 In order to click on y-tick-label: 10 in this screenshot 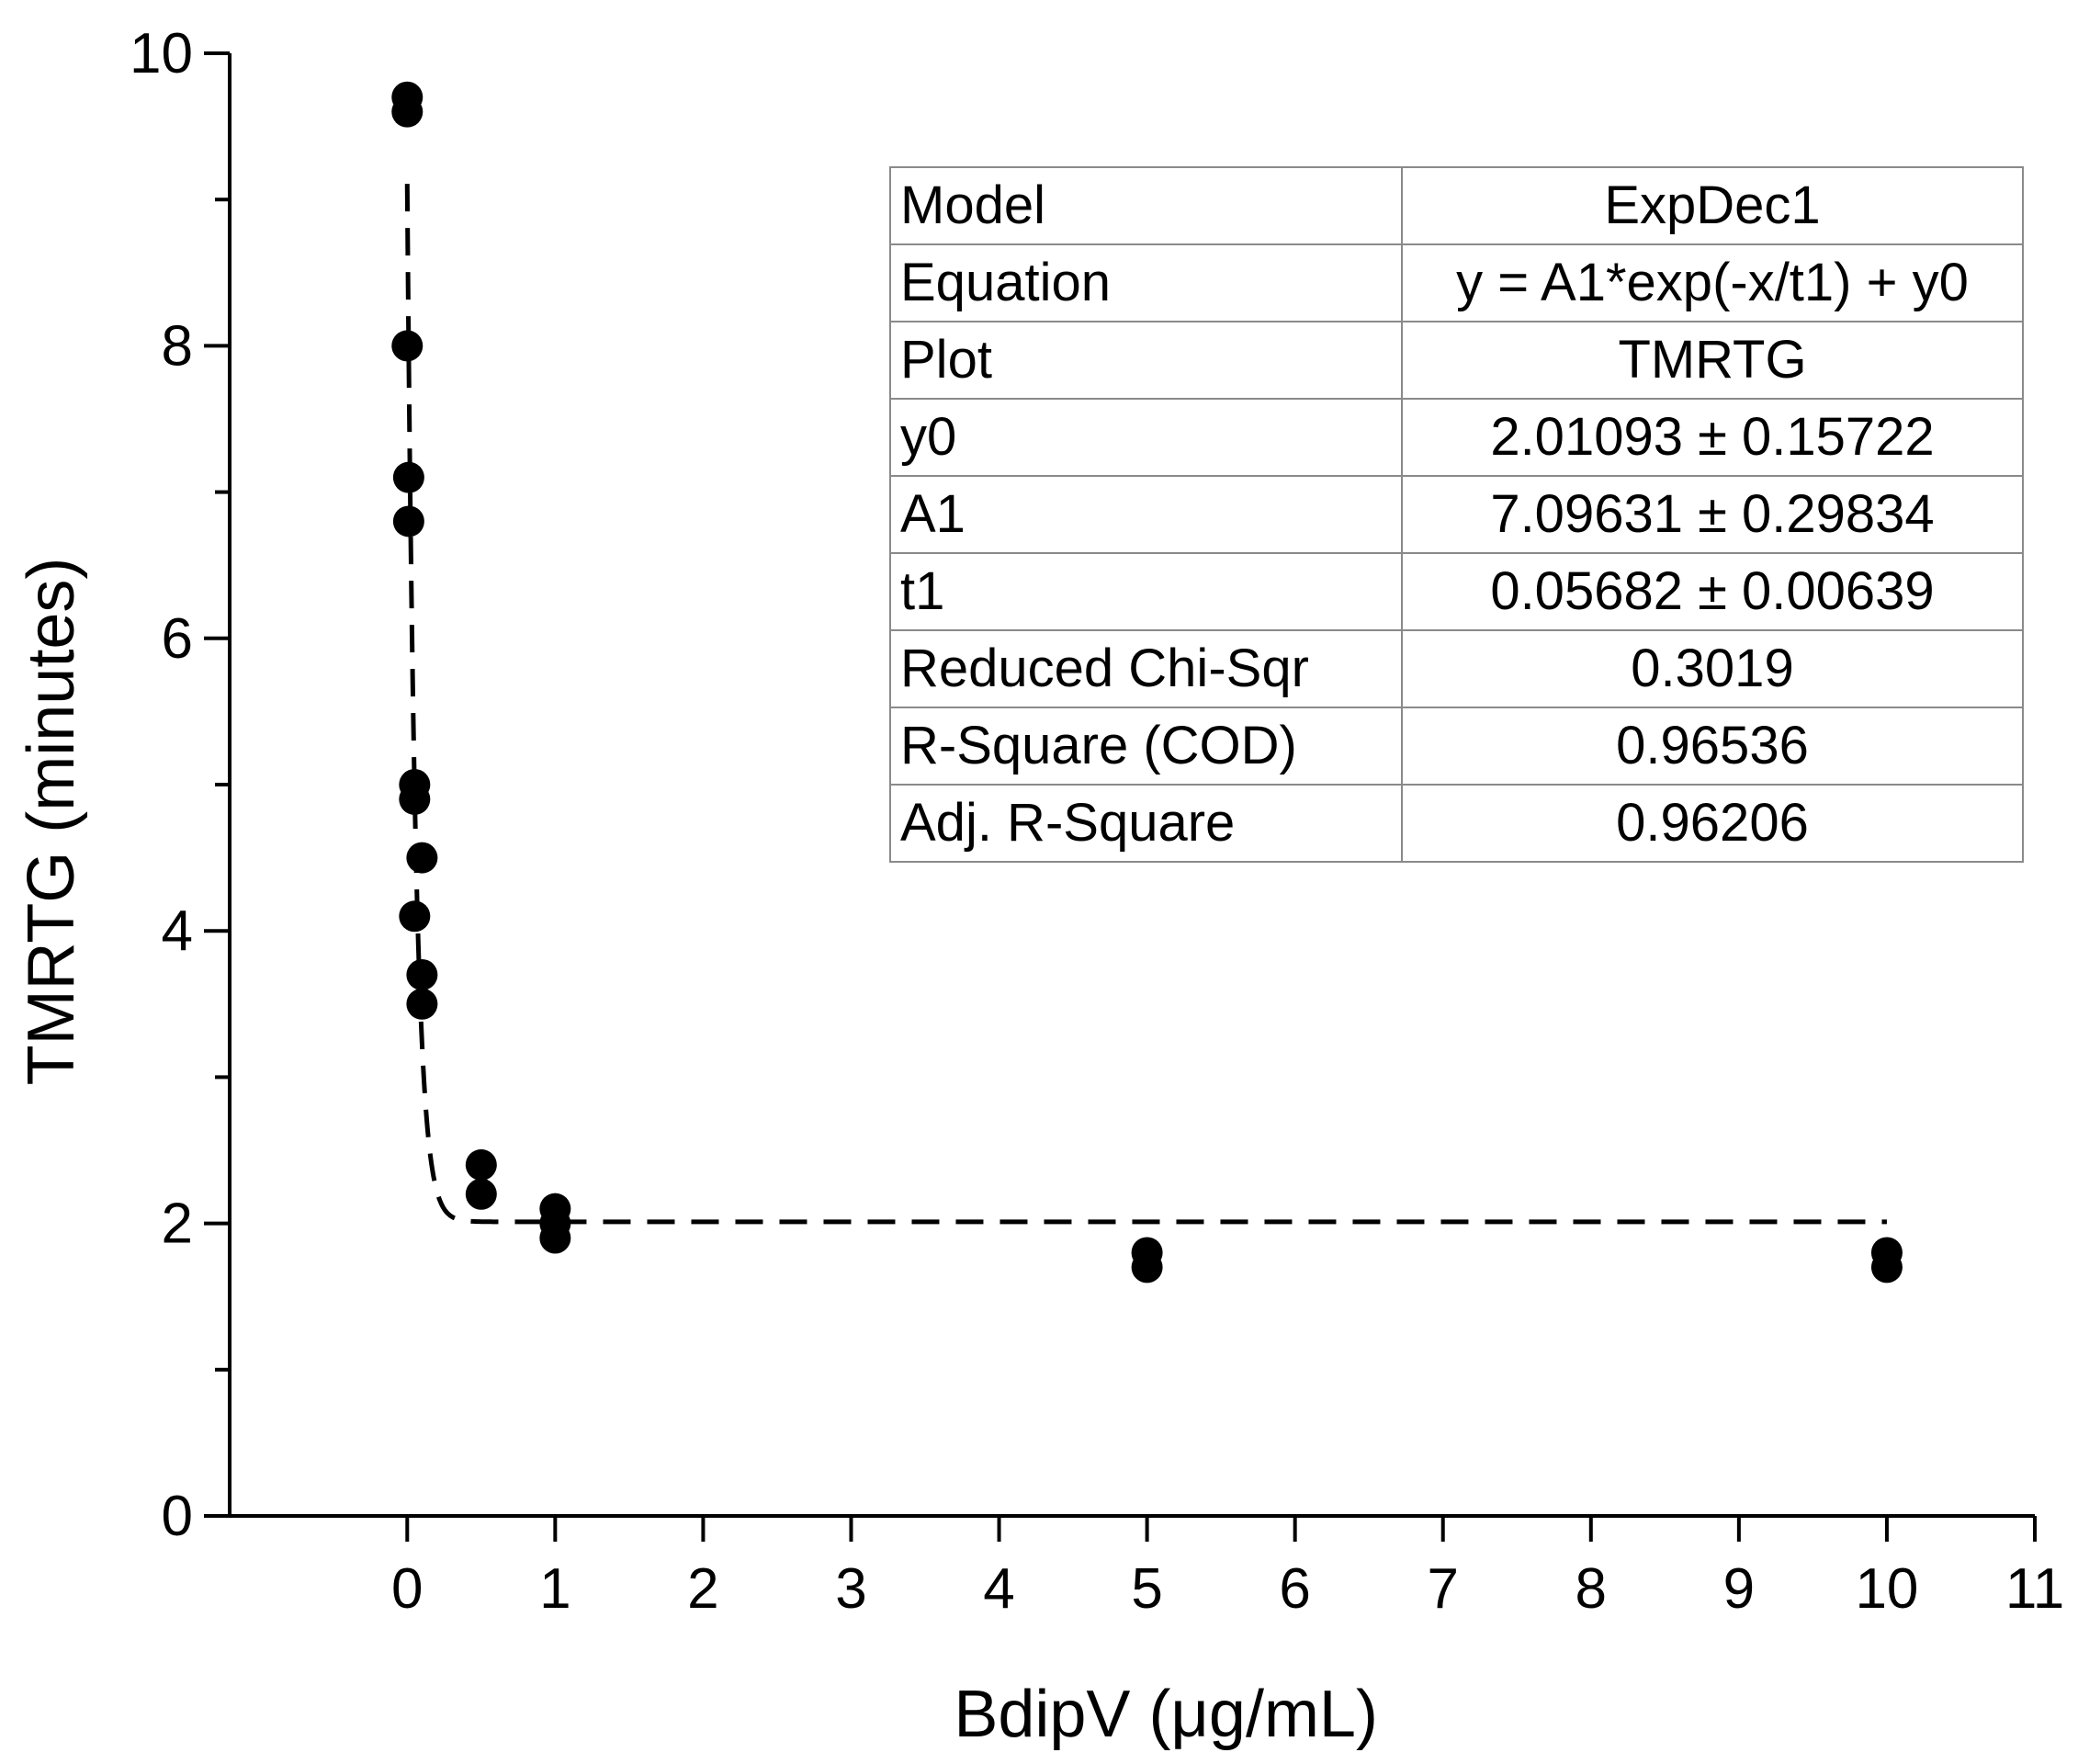, I will do `click(161, 53)`.